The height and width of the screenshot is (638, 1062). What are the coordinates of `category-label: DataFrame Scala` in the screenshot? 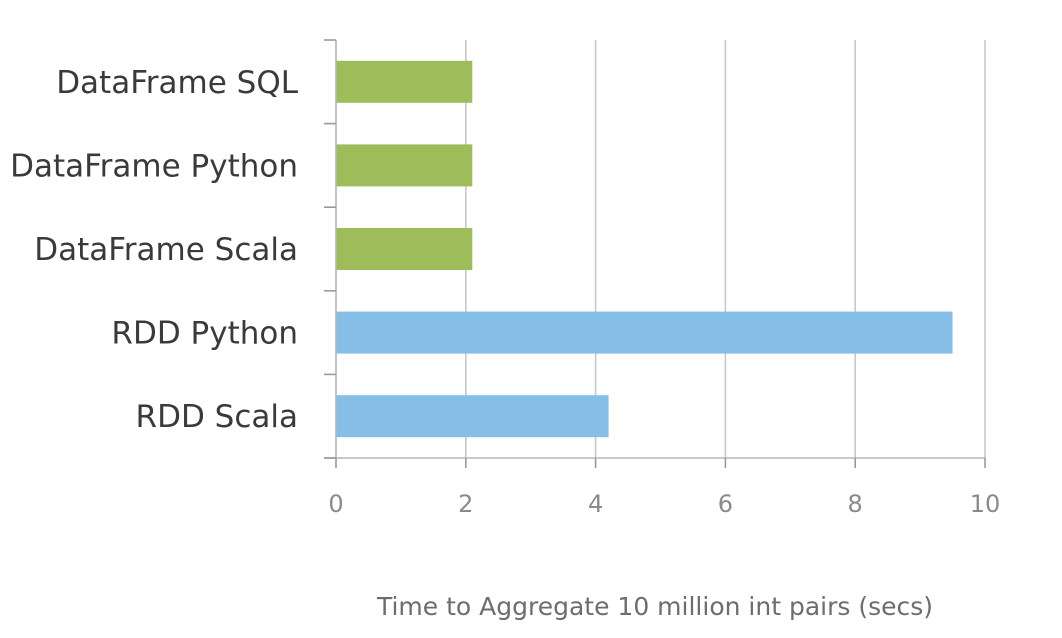 It's located at (166, 250).